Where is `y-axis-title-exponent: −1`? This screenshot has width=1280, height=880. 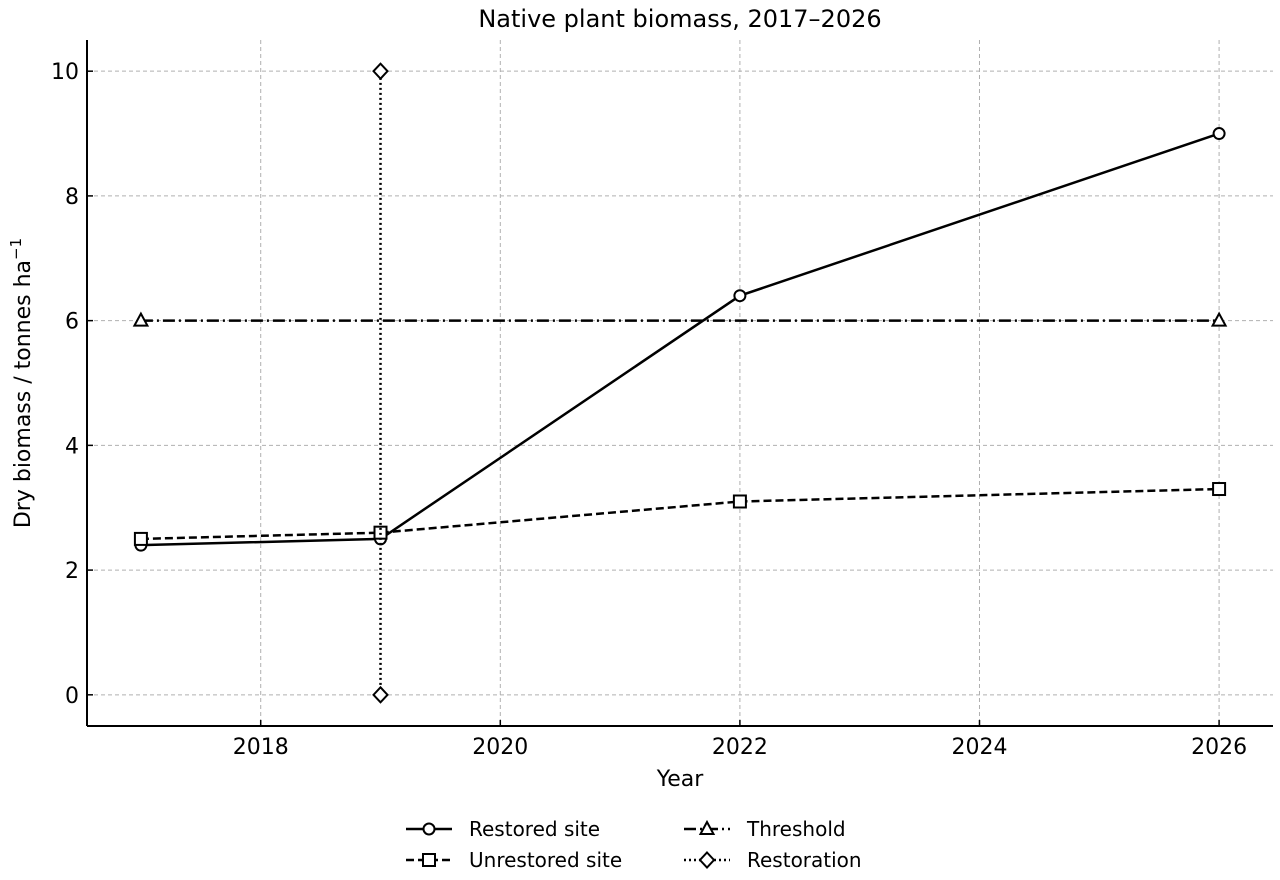 y-axis-title-exponent: −1 is located at coordinates (16, 249).